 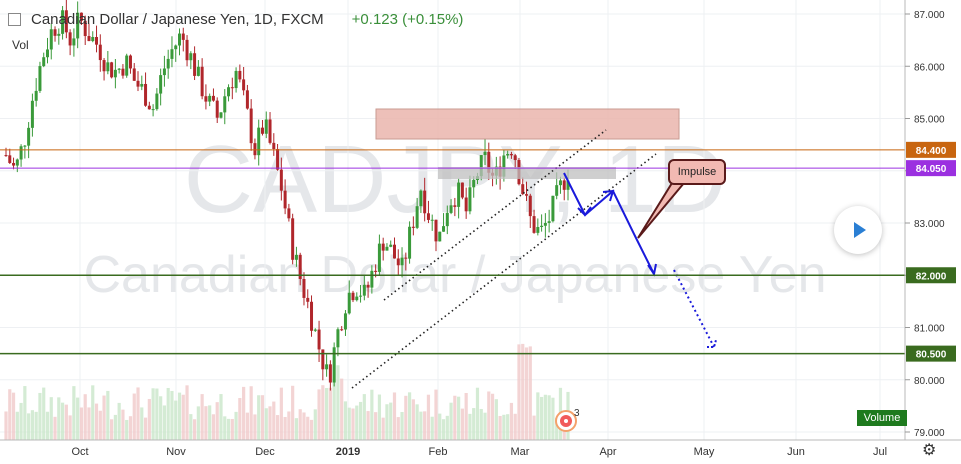 I want to click on volume-indicator-label: Vol, so click(x=20, y=45).